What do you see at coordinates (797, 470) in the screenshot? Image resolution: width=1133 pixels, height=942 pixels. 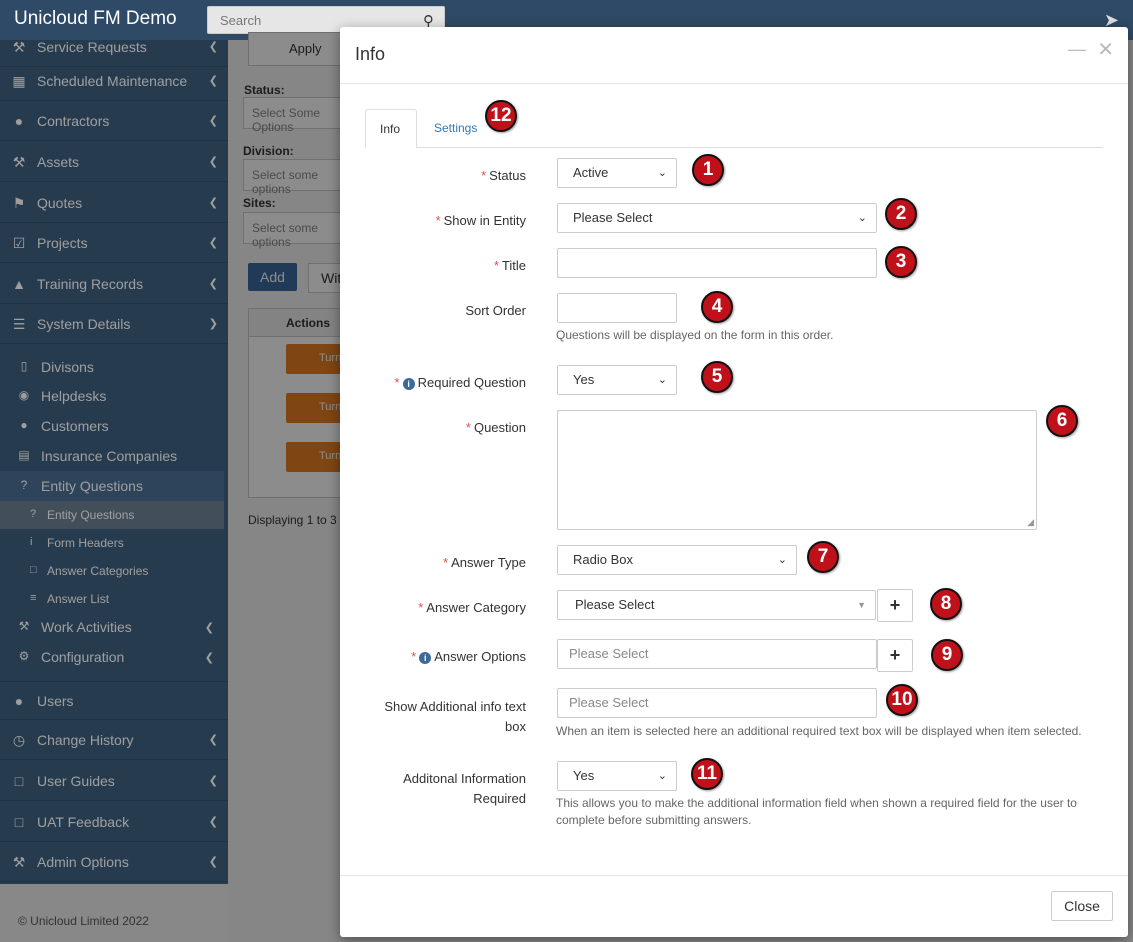 I see `question-textarea: ◢` at bounding box center [797, 470].